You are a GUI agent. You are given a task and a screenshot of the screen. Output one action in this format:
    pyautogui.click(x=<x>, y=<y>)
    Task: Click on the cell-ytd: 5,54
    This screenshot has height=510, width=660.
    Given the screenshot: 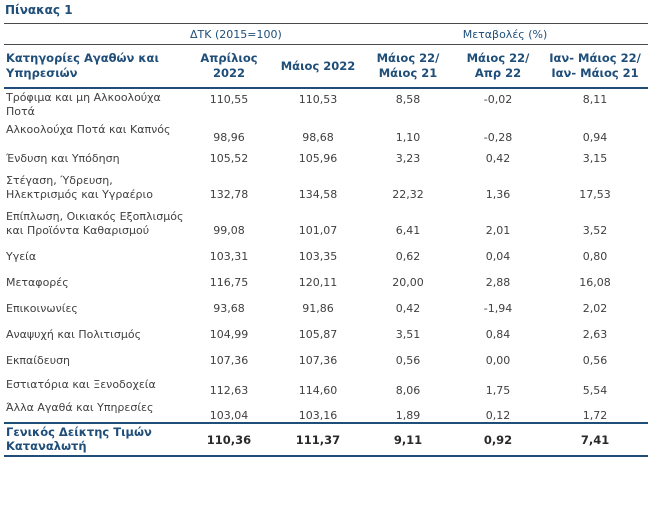 What is the action you would take?
    pyautogui.click(x=595, y=390)
    